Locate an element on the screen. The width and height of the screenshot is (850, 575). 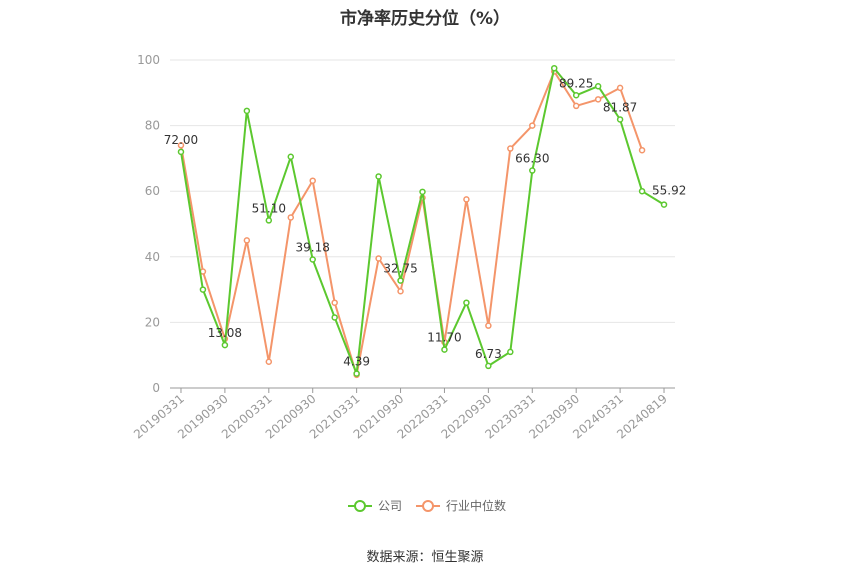
chart-title: 市净率历史分位（%） is located at coordinates (425, 19).